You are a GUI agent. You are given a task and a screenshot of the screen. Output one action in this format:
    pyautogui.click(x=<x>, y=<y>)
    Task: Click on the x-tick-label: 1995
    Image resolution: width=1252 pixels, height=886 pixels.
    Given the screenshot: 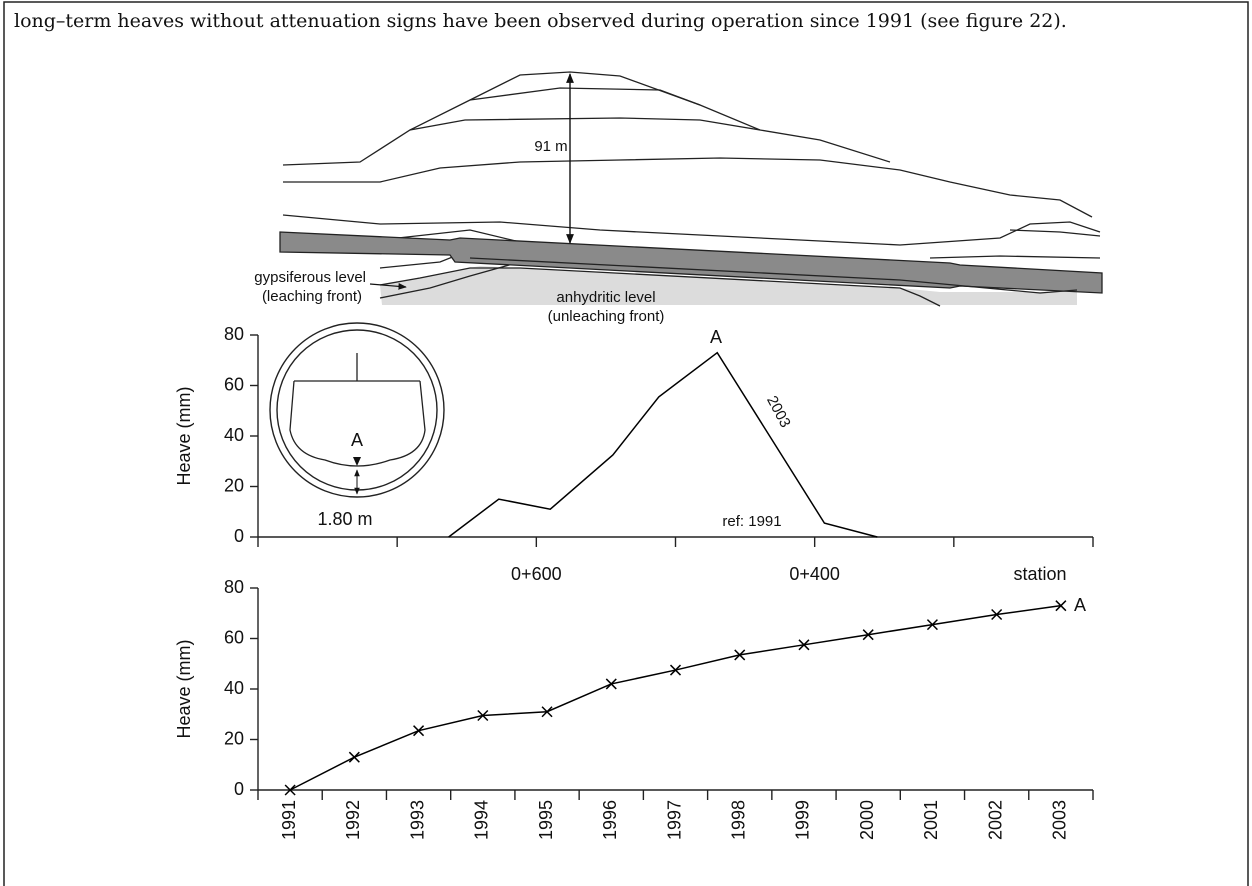 What is the action you would take?
    pyautogui.click(x=546, y=820)
    